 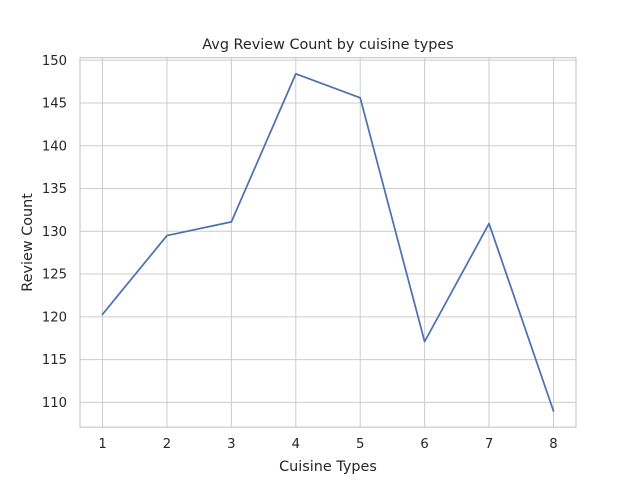 What do you see at coordinates (54, 61) in the screenshot?
I see `y-tick-label: 150` at bounding box center [54, 61].